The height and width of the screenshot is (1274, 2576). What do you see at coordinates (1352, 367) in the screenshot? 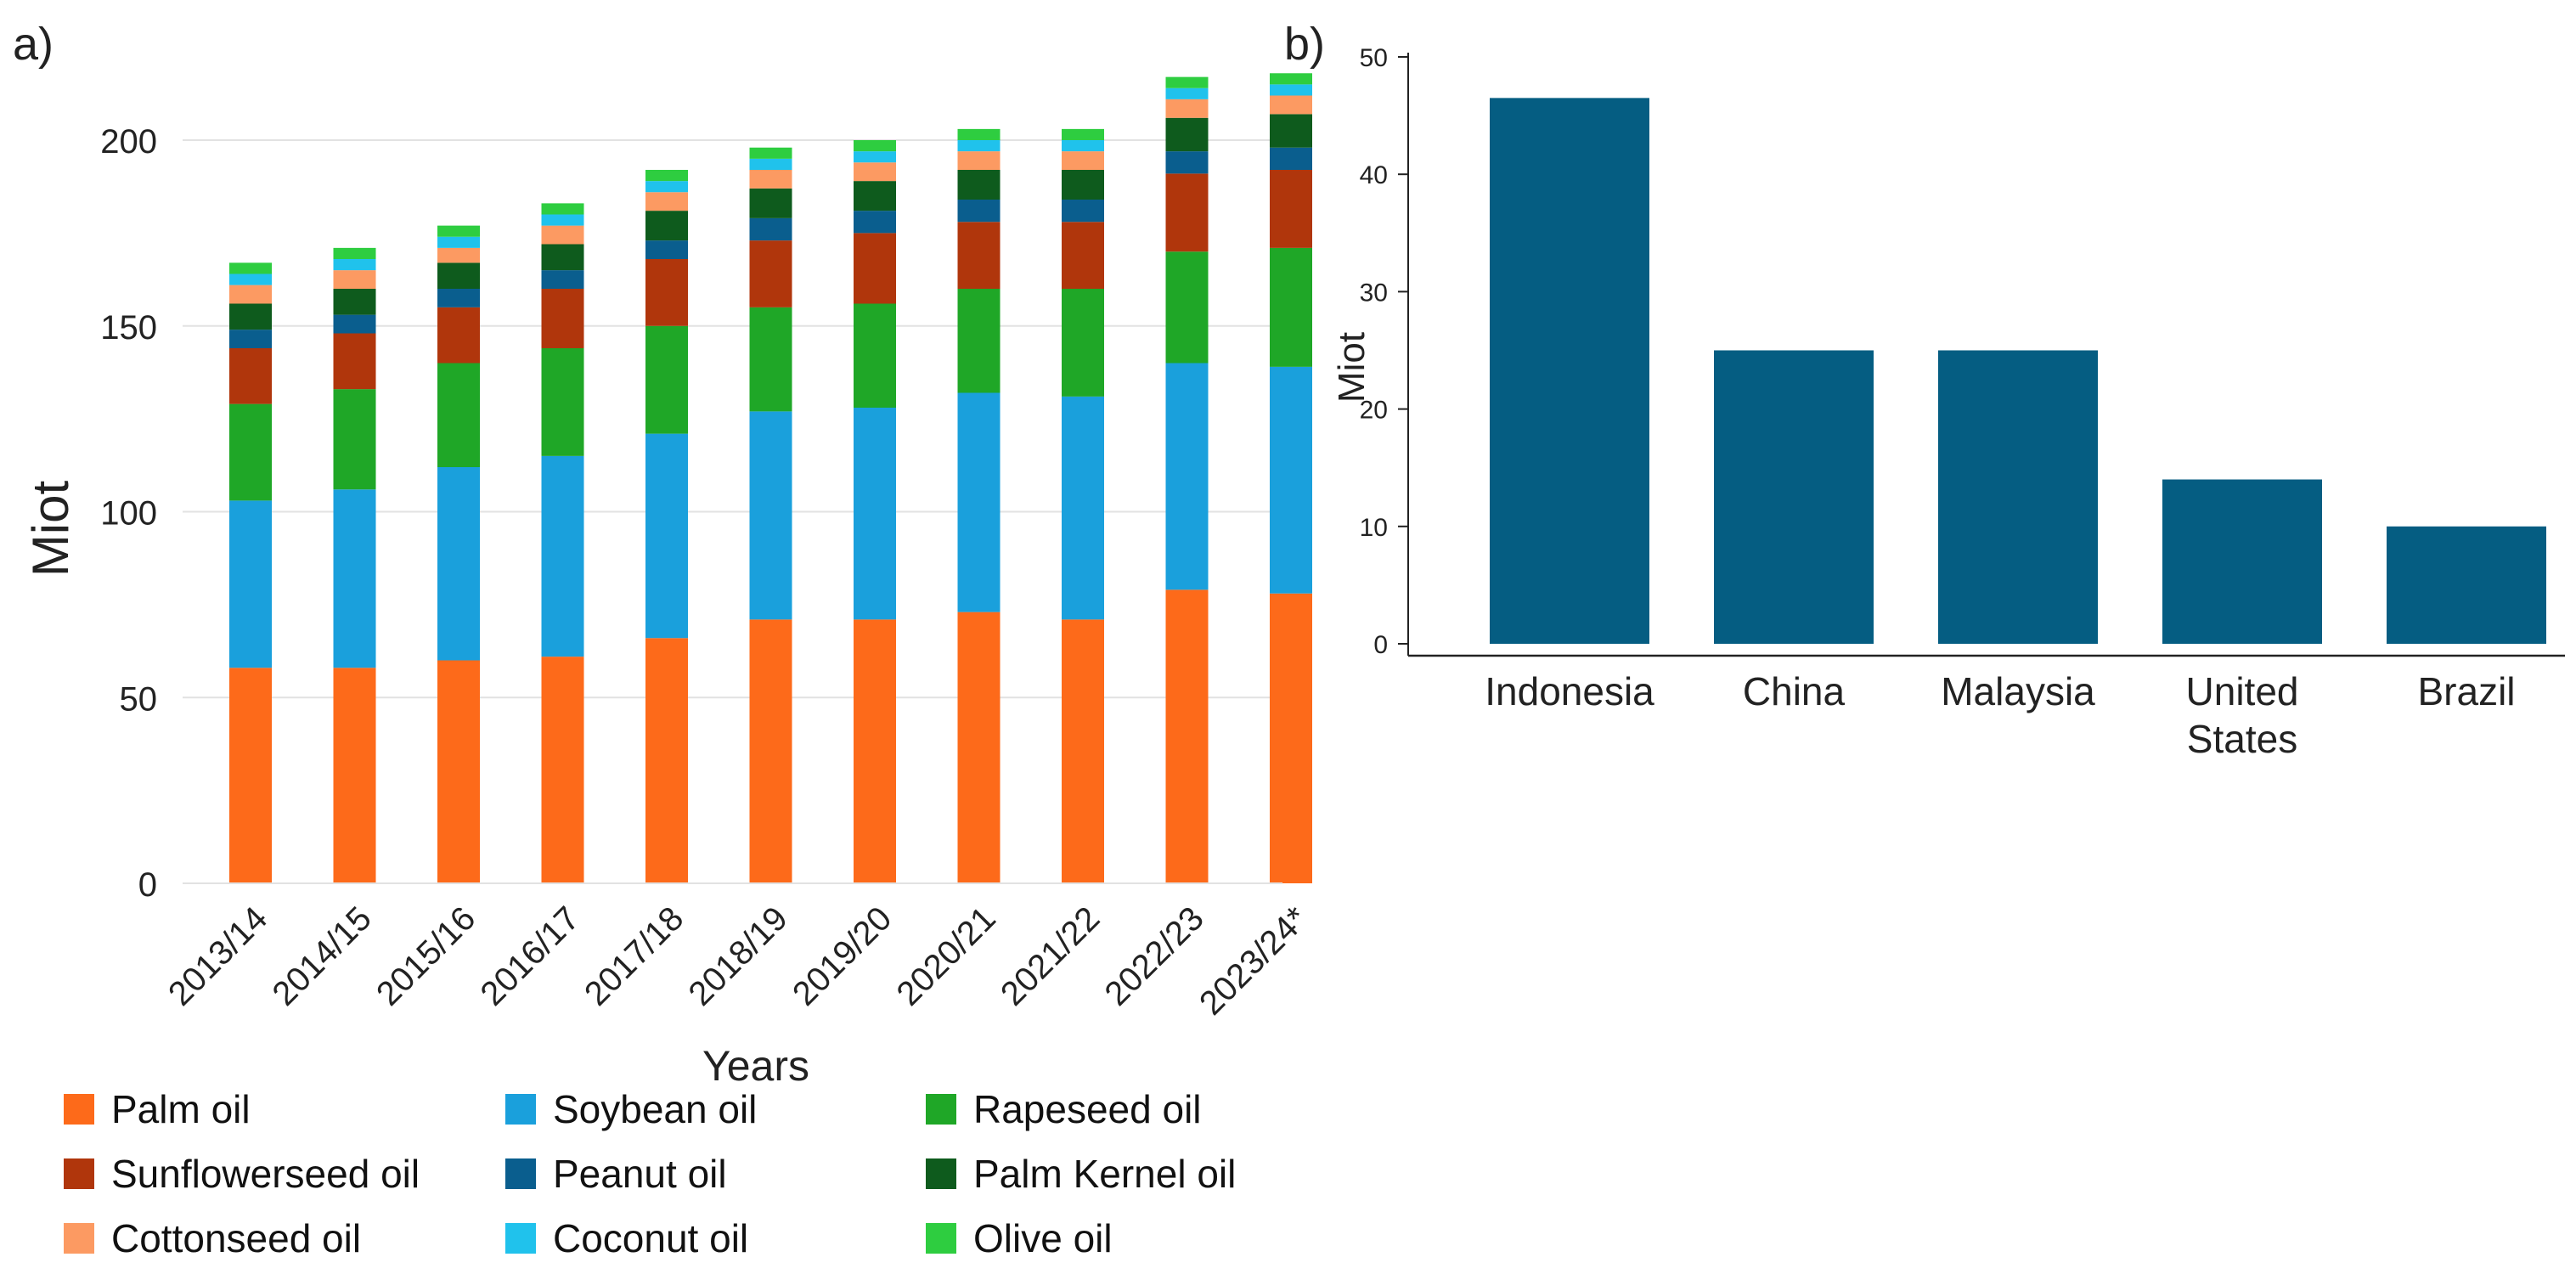
I see `panel-b-y-axis-label: Miot` at bounding box center [1352, 367].